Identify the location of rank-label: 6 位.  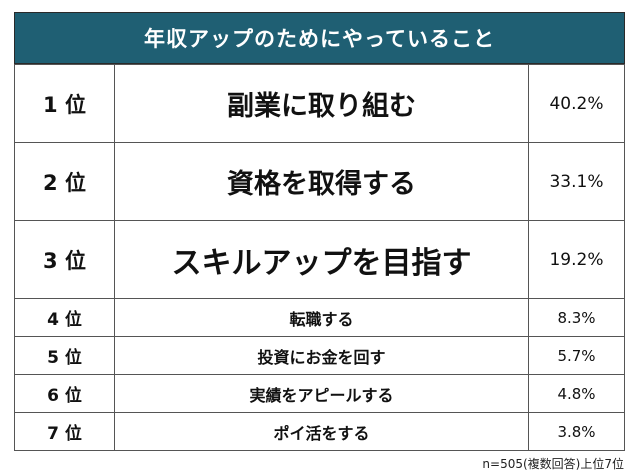
(64, 393).